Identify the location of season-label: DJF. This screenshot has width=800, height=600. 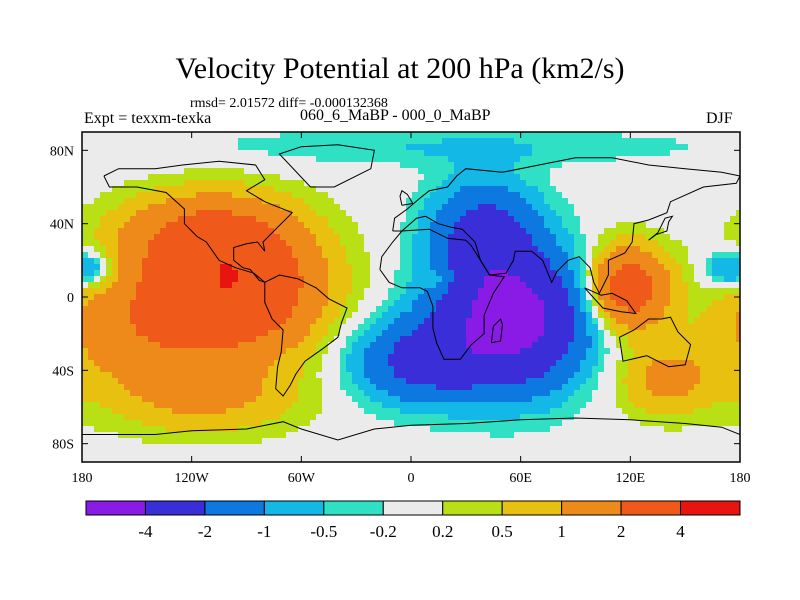
(719, 118).